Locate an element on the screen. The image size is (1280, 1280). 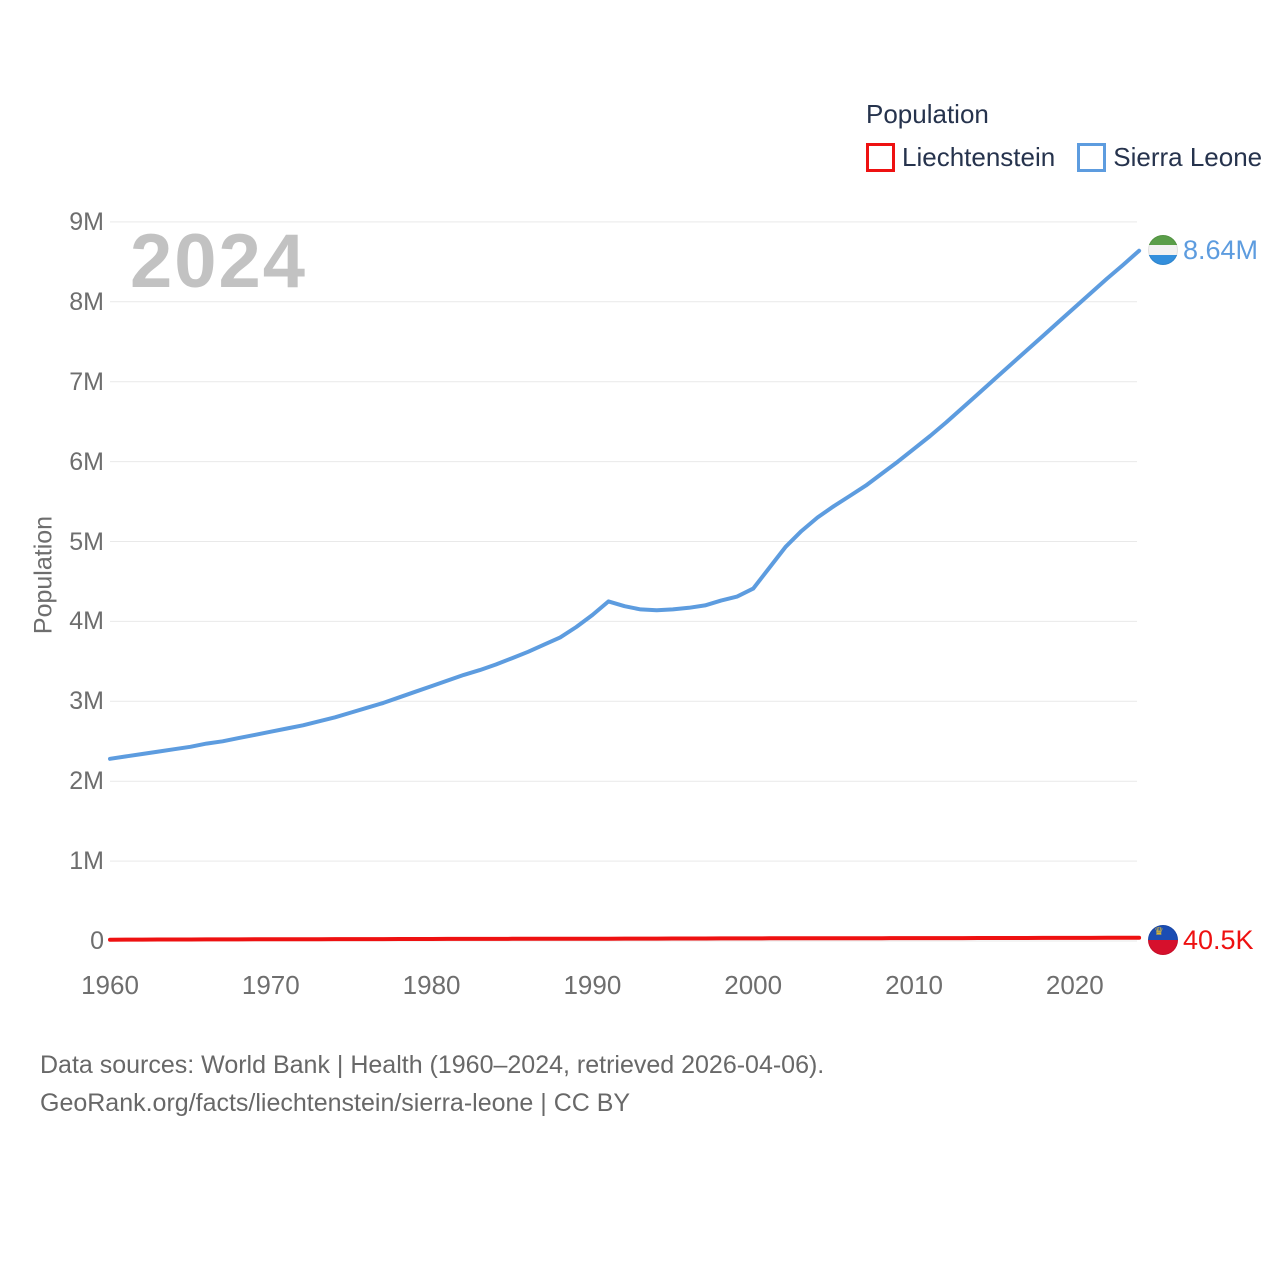
y-tick-label: 3M is located at coordinates (86, 701).